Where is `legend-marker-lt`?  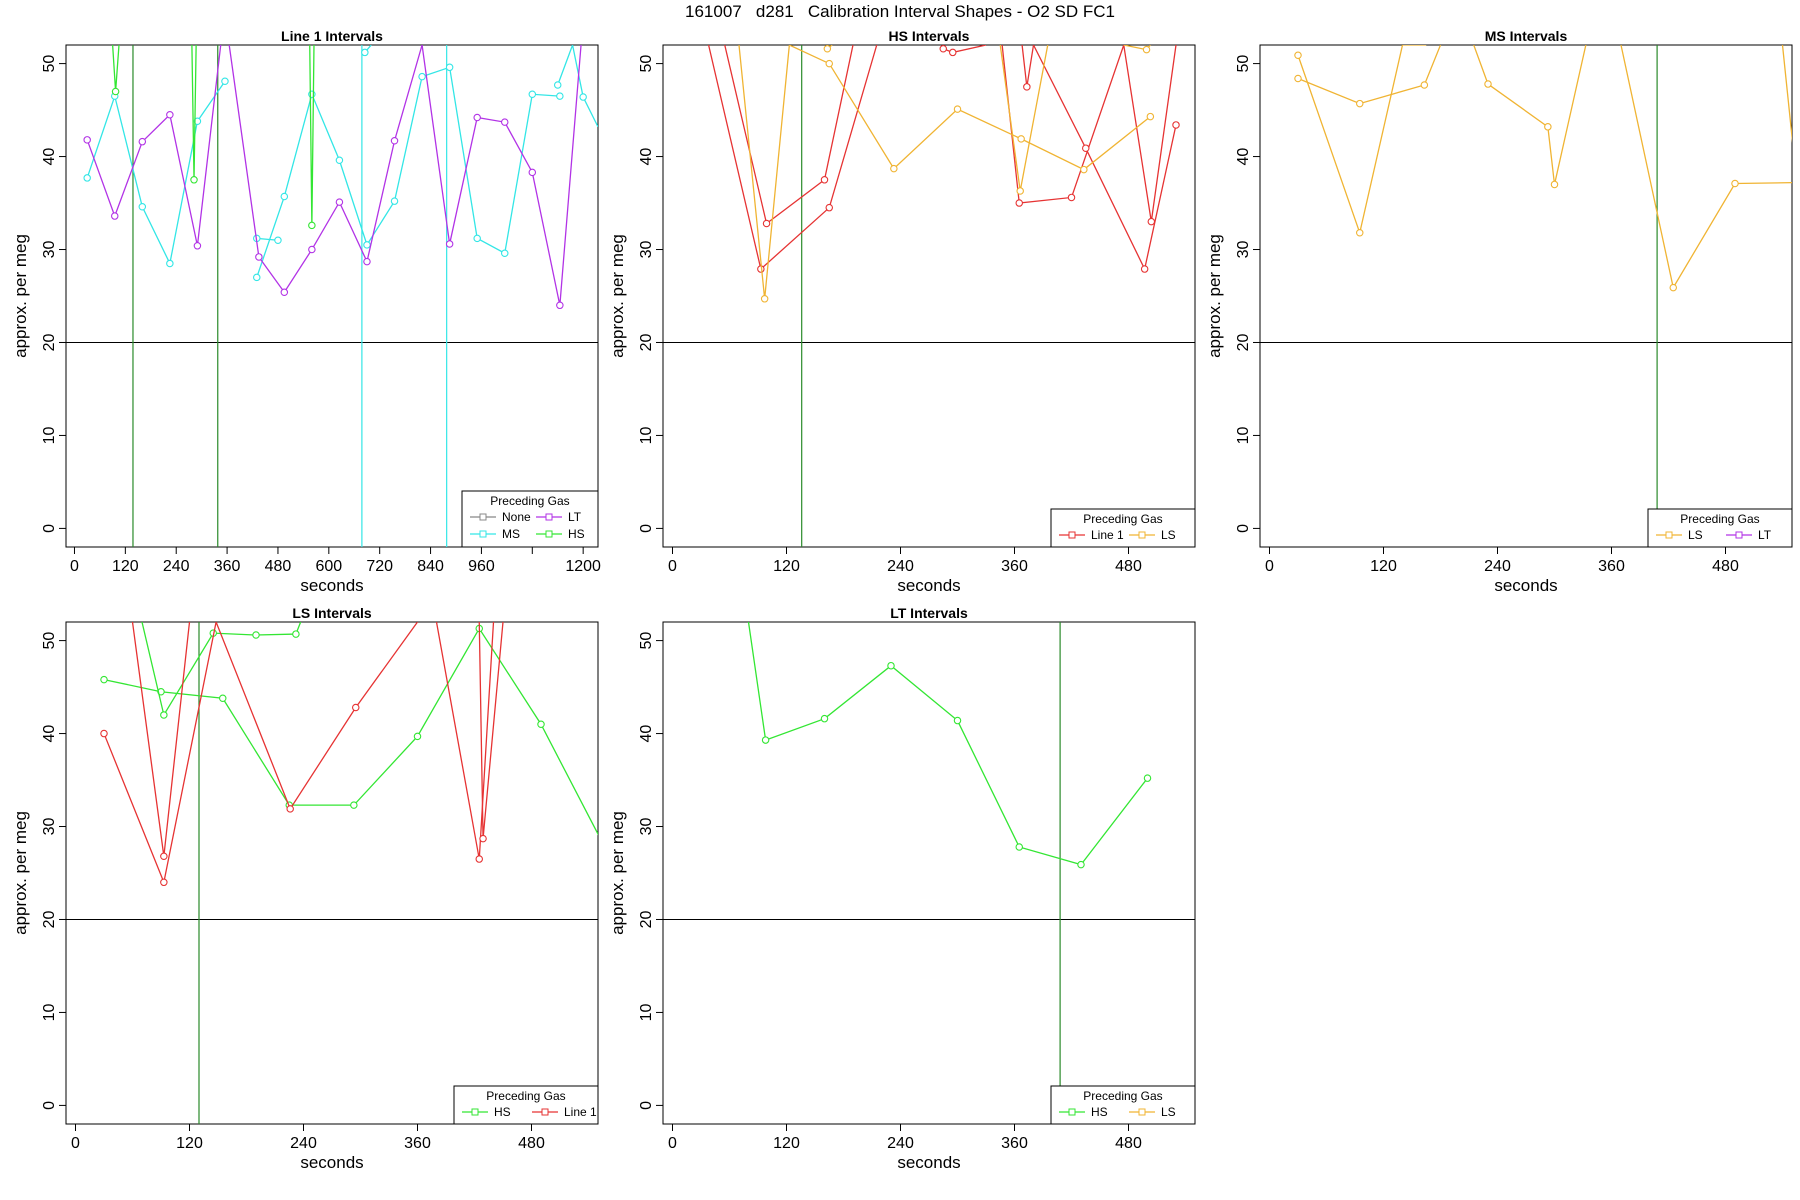 legend-marker-lt is located at coordinates (1739, 535).